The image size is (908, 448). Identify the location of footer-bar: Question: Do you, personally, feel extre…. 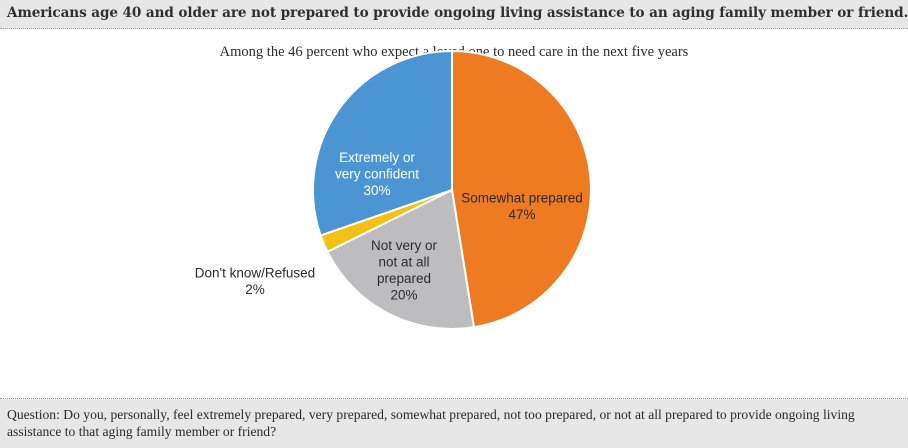
(454, 423).